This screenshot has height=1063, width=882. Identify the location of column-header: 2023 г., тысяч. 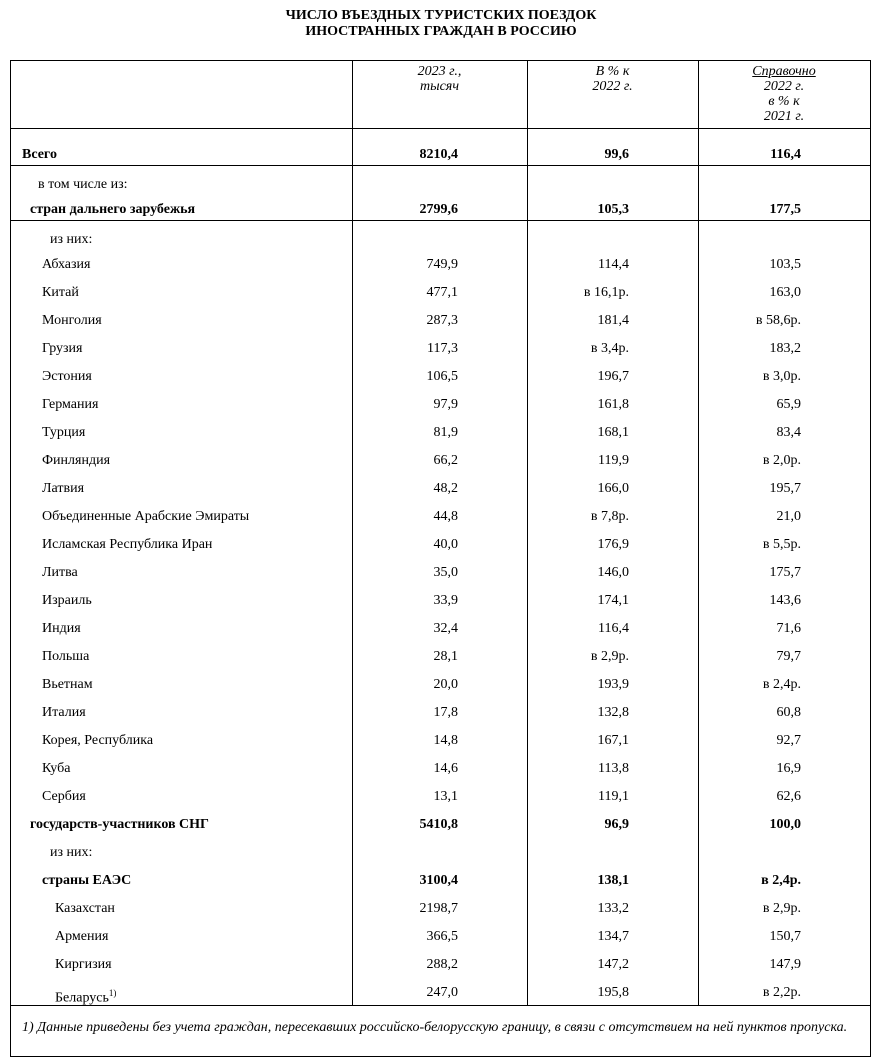
(439, 79).